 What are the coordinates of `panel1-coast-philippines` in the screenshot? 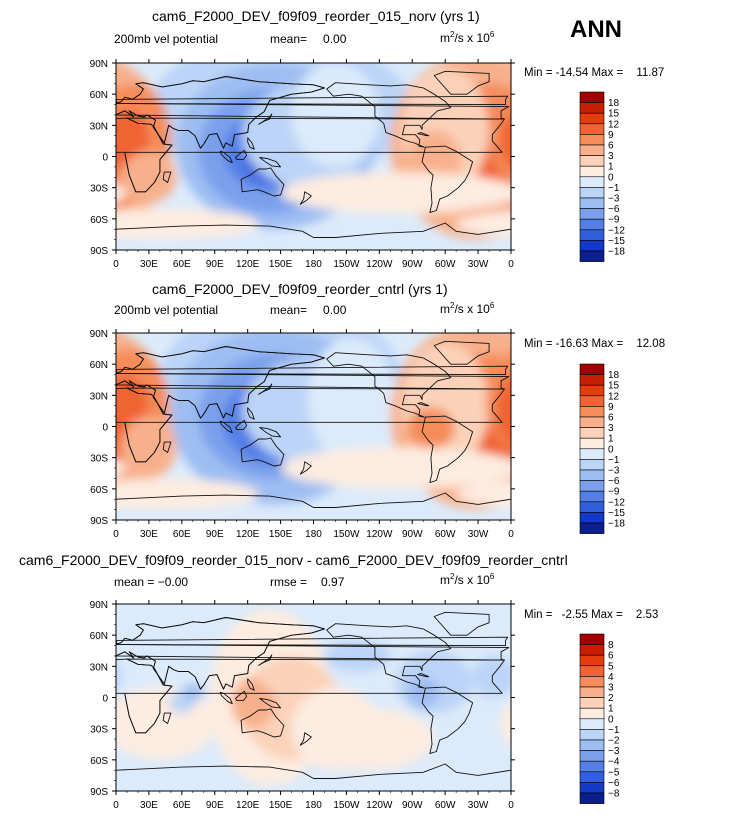 It's located at (251, 143).